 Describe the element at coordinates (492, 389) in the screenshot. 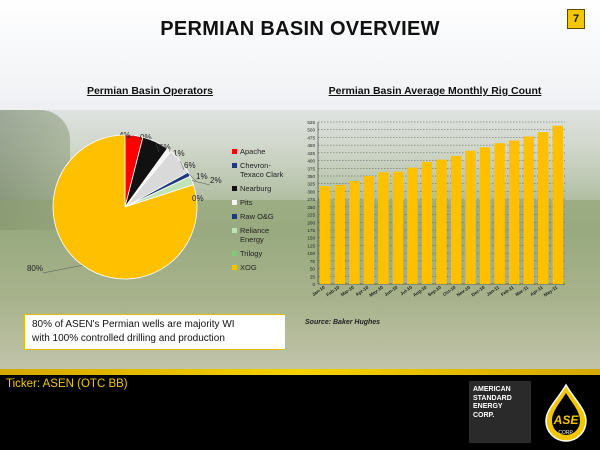

I see `company-name-line: AMERICAN` at that location.